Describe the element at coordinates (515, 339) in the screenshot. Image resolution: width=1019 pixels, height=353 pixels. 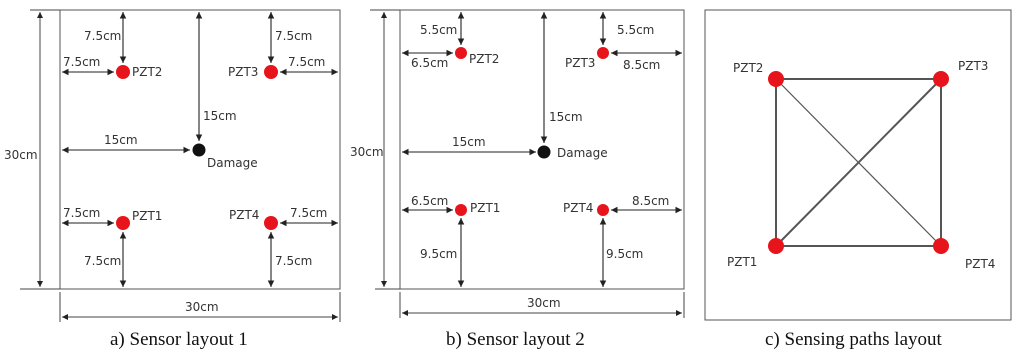
I see `panel-b-caption: b) Sensor layout 2` at that location.